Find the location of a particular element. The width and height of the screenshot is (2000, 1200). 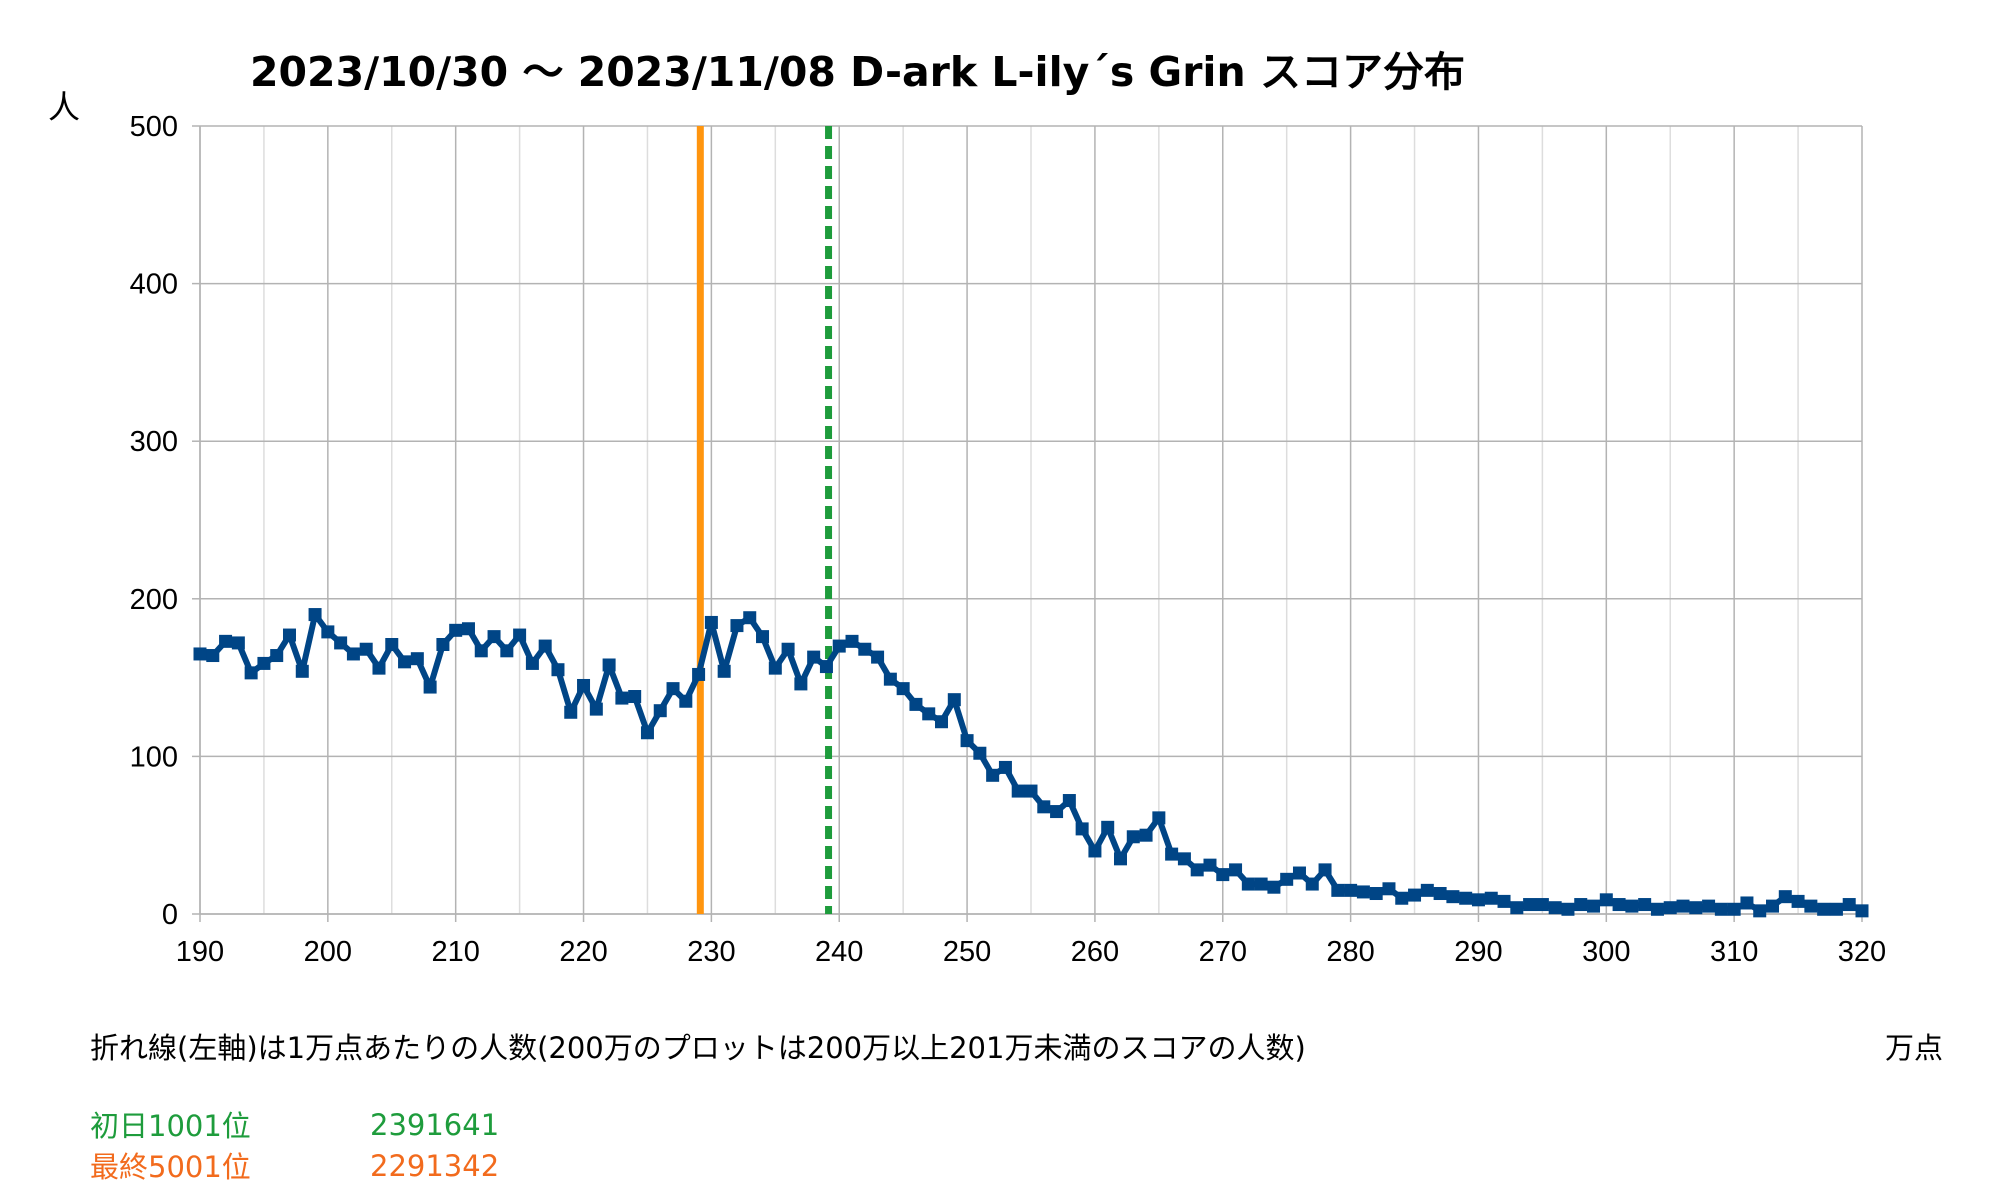

x-tick-label: 280 is located at coordinates (1350, 952).